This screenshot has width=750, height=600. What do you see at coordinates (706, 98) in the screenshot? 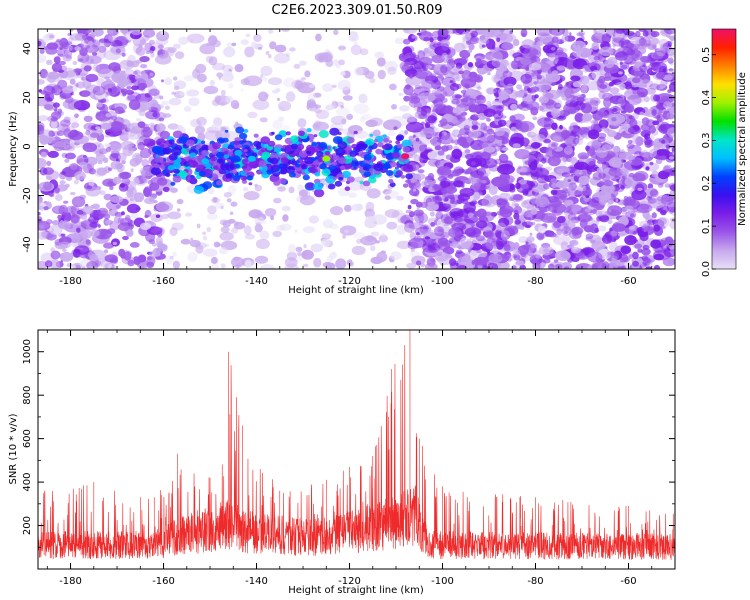
I see `colorbar-tick-label: 0.4` at bounding box center [706, 98].